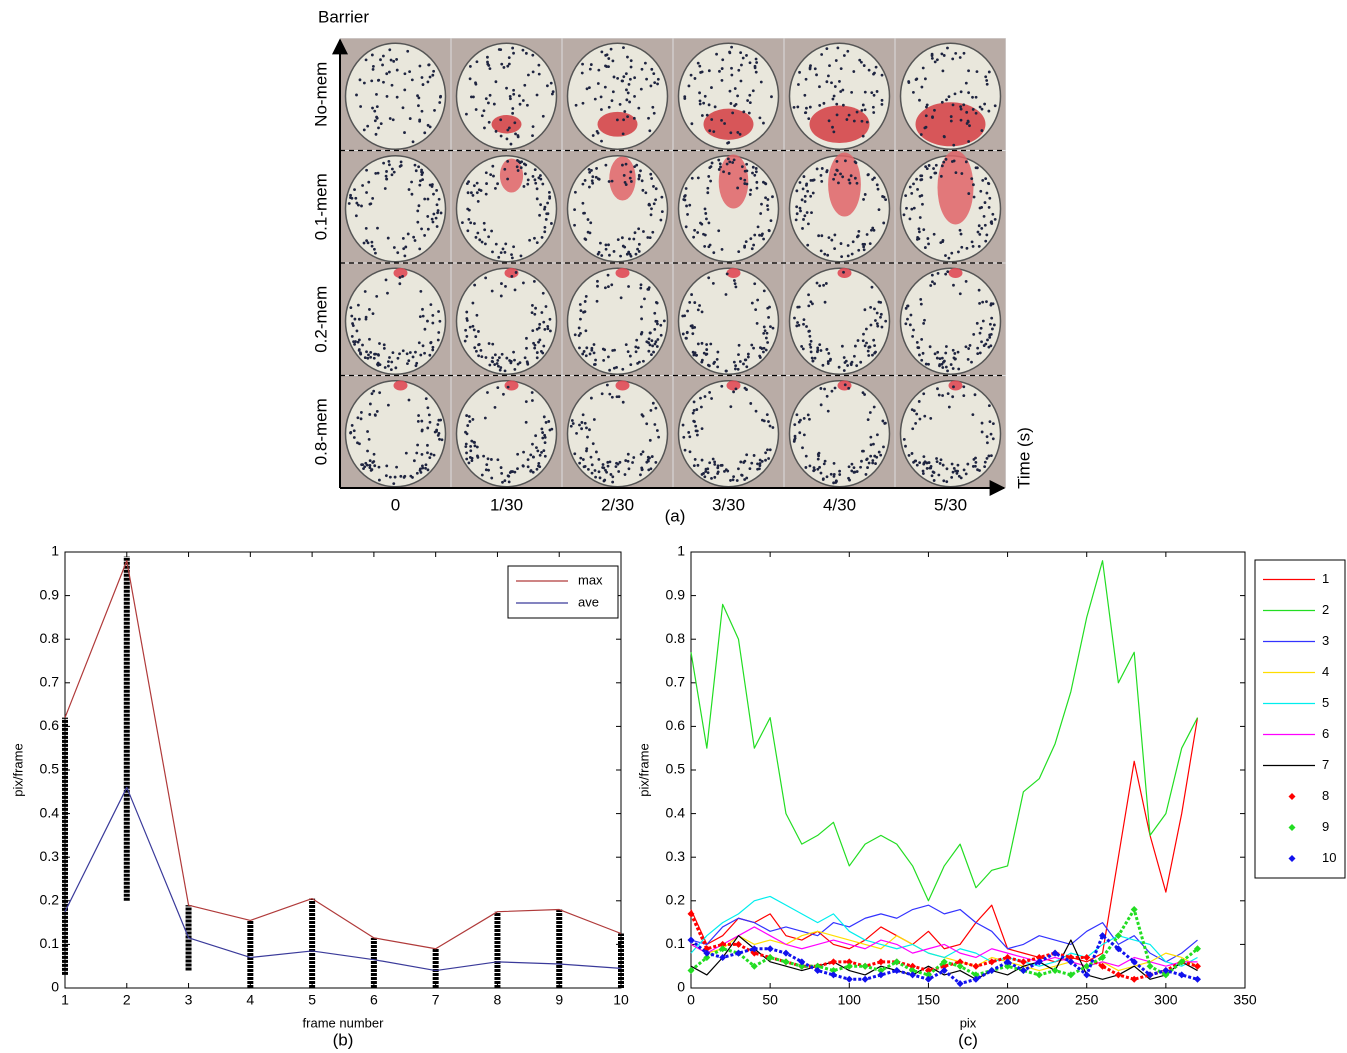  Describe the element at coordinates (1325, 795) in the screenshot. I see `legend-label: 8` at that location.